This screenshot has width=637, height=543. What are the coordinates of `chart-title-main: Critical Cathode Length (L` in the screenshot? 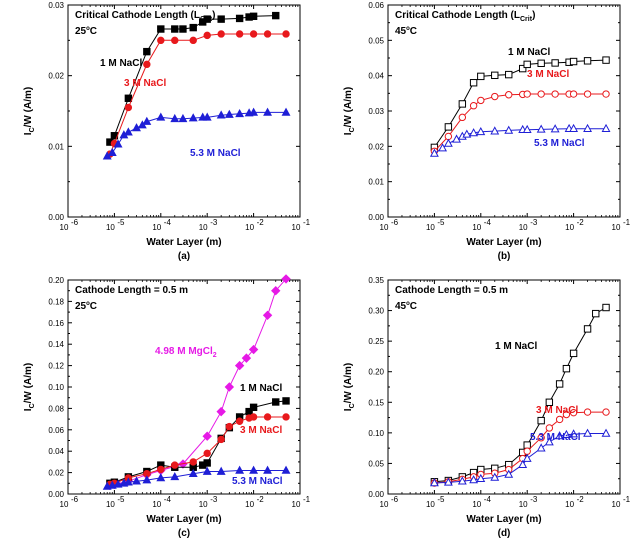 It's located at (137, 15).